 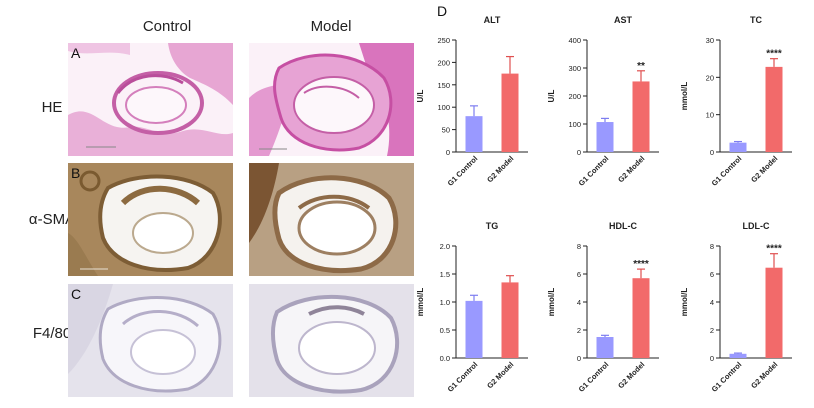 What do you see at coordinates (331, 99) in the screenshot?
I see `he-model-image` at bounding box center [331, 99].